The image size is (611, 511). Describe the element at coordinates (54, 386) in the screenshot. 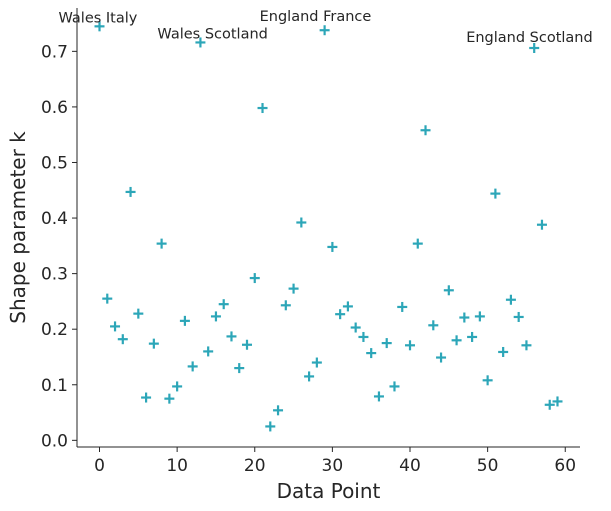

I see `y-tick-label: 0.1` at that location.